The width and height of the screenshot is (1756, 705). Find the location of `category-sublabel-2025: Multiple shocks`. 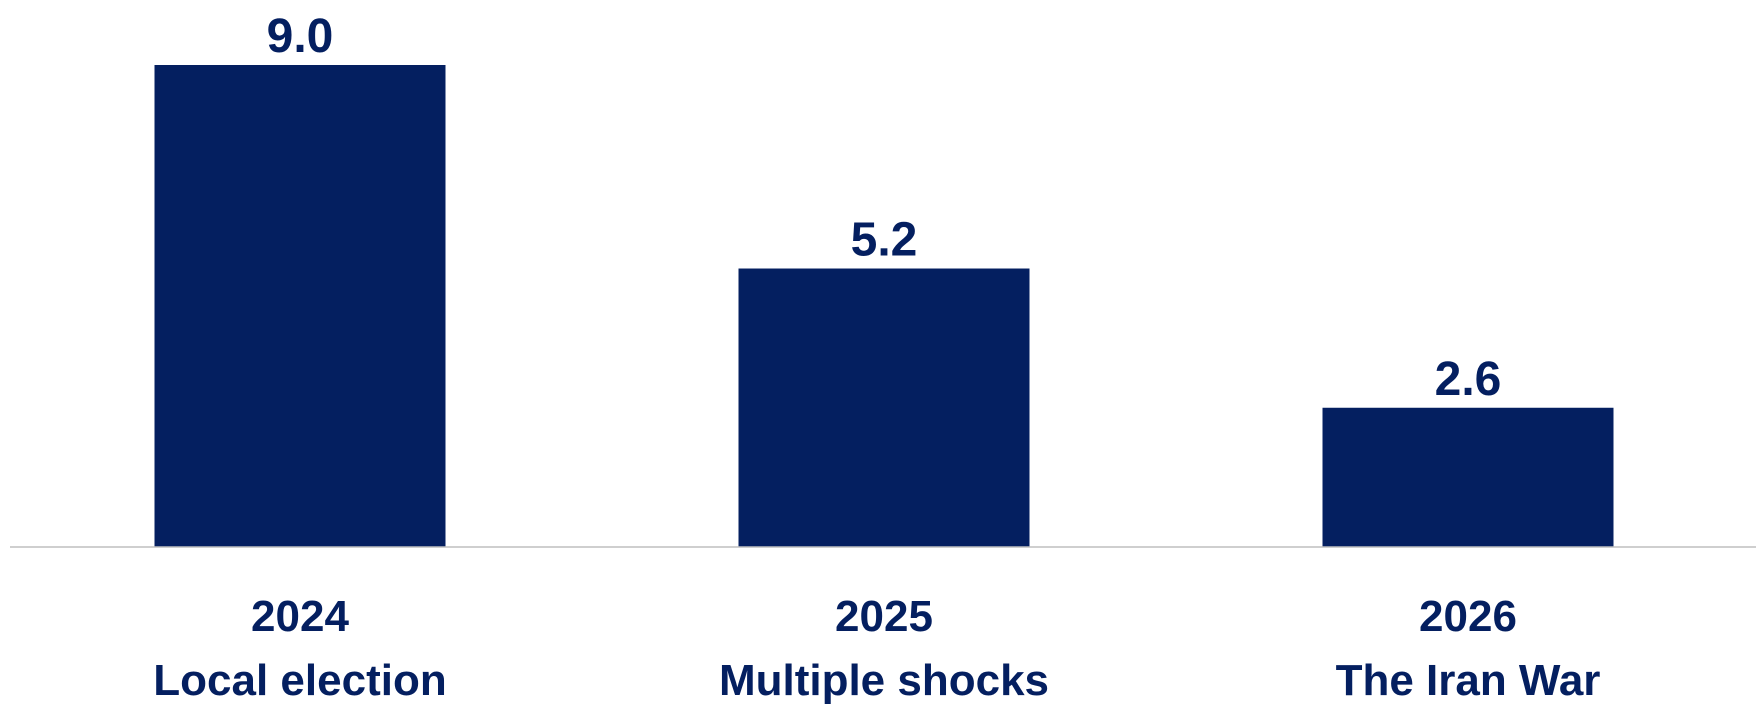

category-sublabel-2025: Multiple shocks is located at coordinates (884, 680).